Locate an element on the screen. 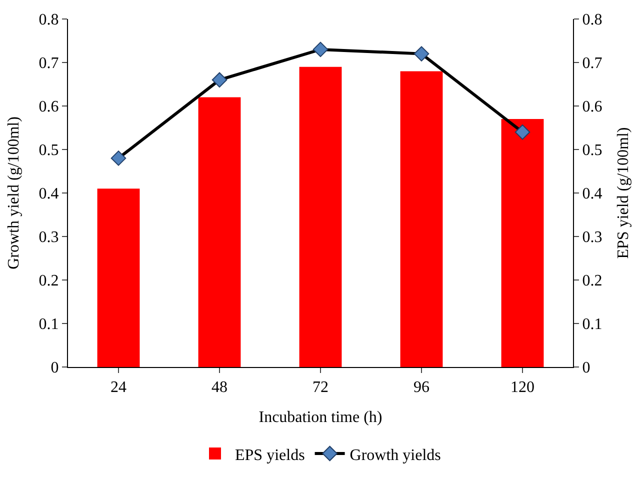 This screenshot has width=640, height=483. x-tick-label: 72 is located at coordinates (320, 387).